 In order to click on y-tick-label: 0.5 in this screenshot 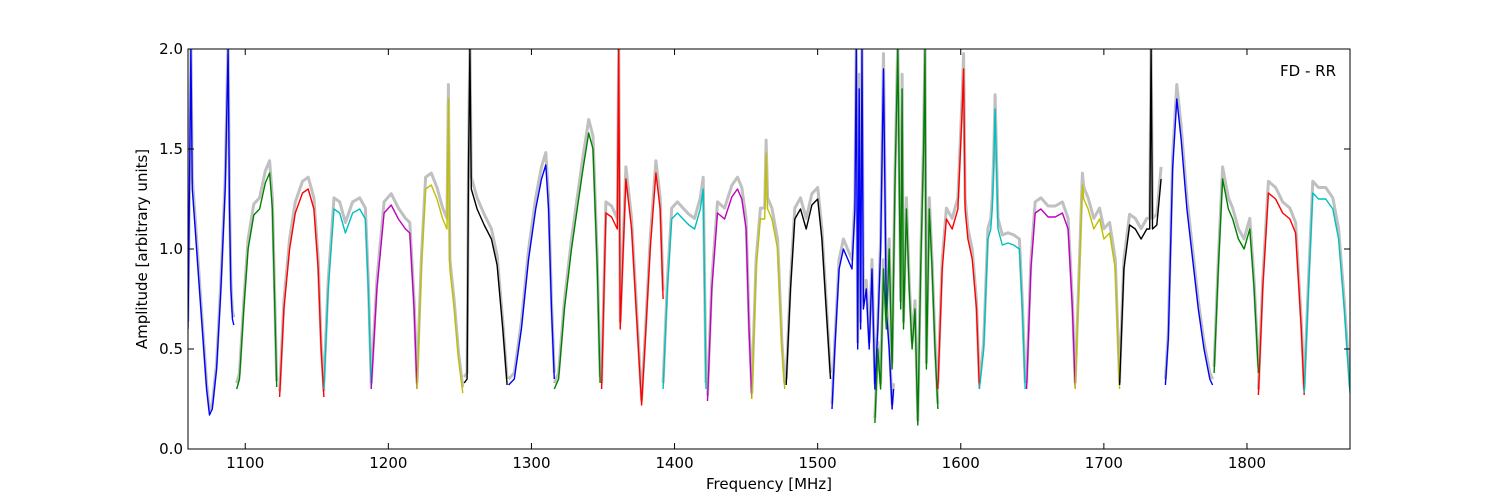, I will do `click(171, 349)`.